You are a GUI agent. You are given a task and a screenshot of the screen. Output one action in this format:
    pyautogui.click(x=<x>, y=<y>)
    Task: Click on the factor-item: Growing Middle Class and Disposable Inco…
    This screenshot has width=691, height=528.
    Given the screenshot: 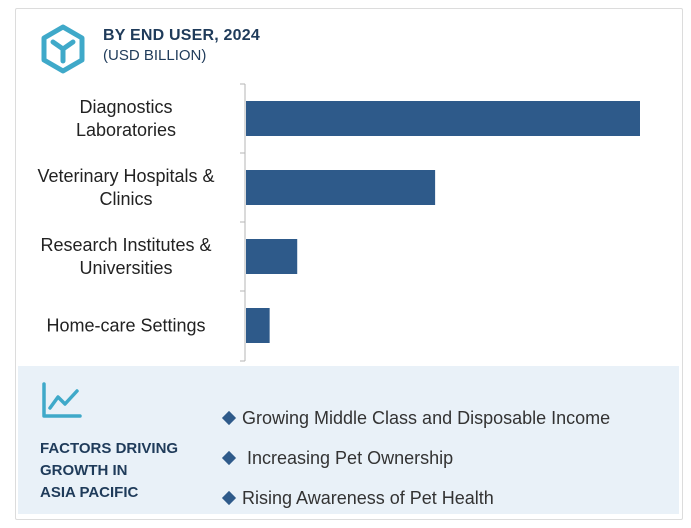 What is the action you would take?
    pyautogui.click(x=415, y=418)
    